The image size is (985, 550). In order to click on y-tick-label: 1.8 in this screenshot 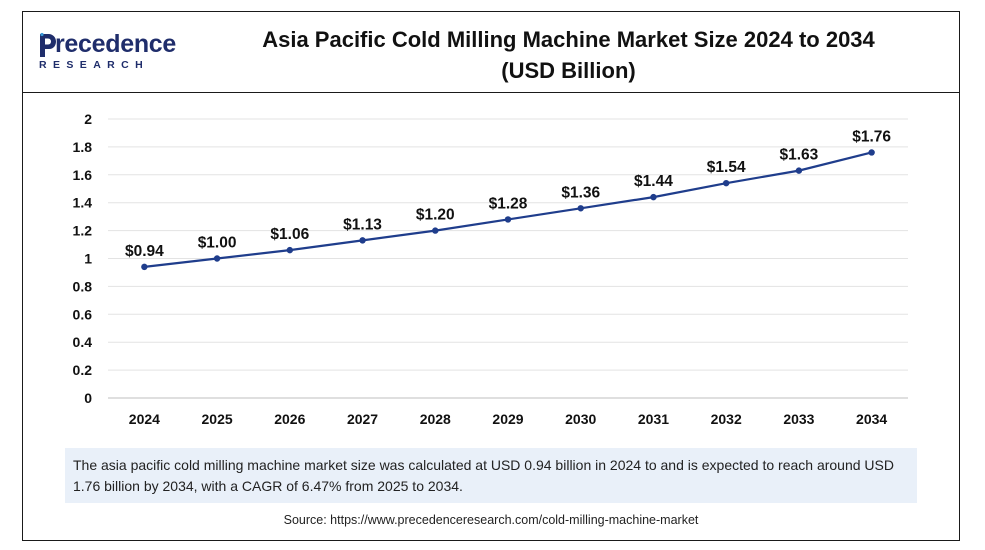, I will do `click(83, 147)`.